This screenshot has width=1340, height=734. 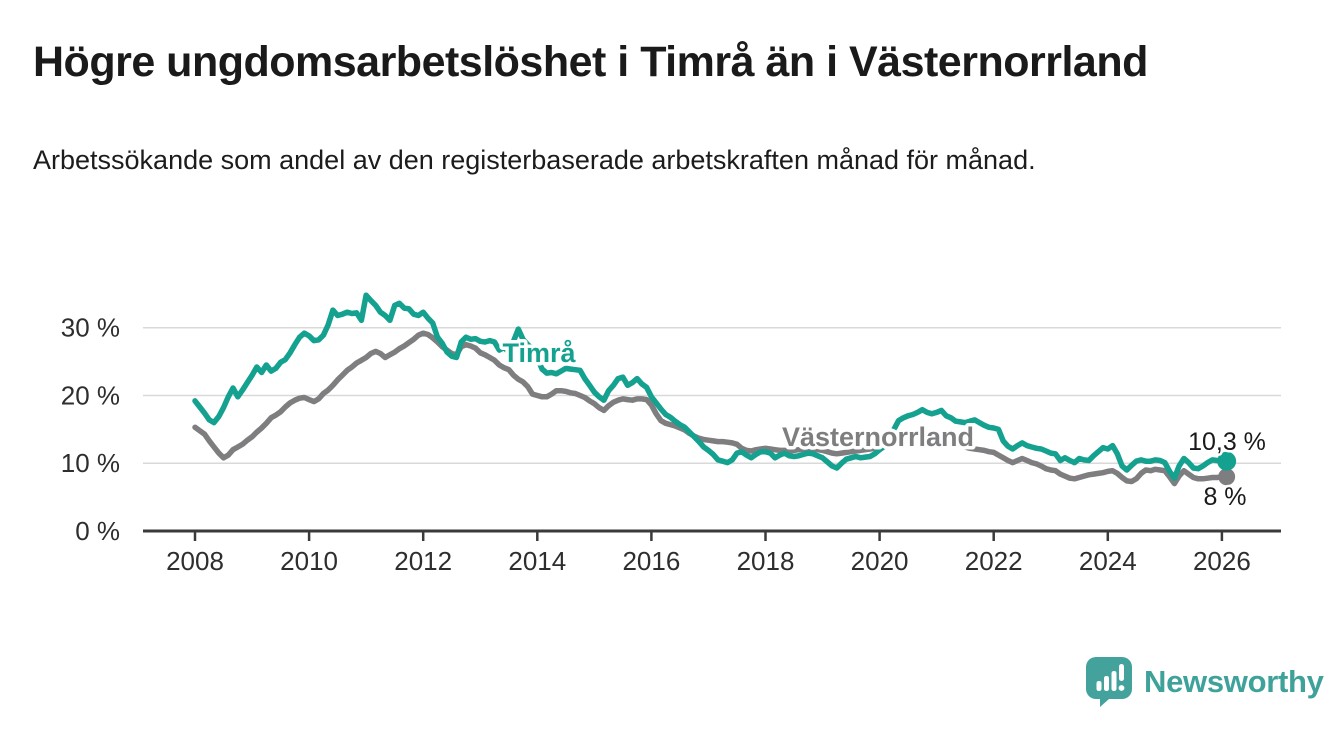 I want to click on newsworthy-chart-bubble-icon, so click(x=1109, y=682).